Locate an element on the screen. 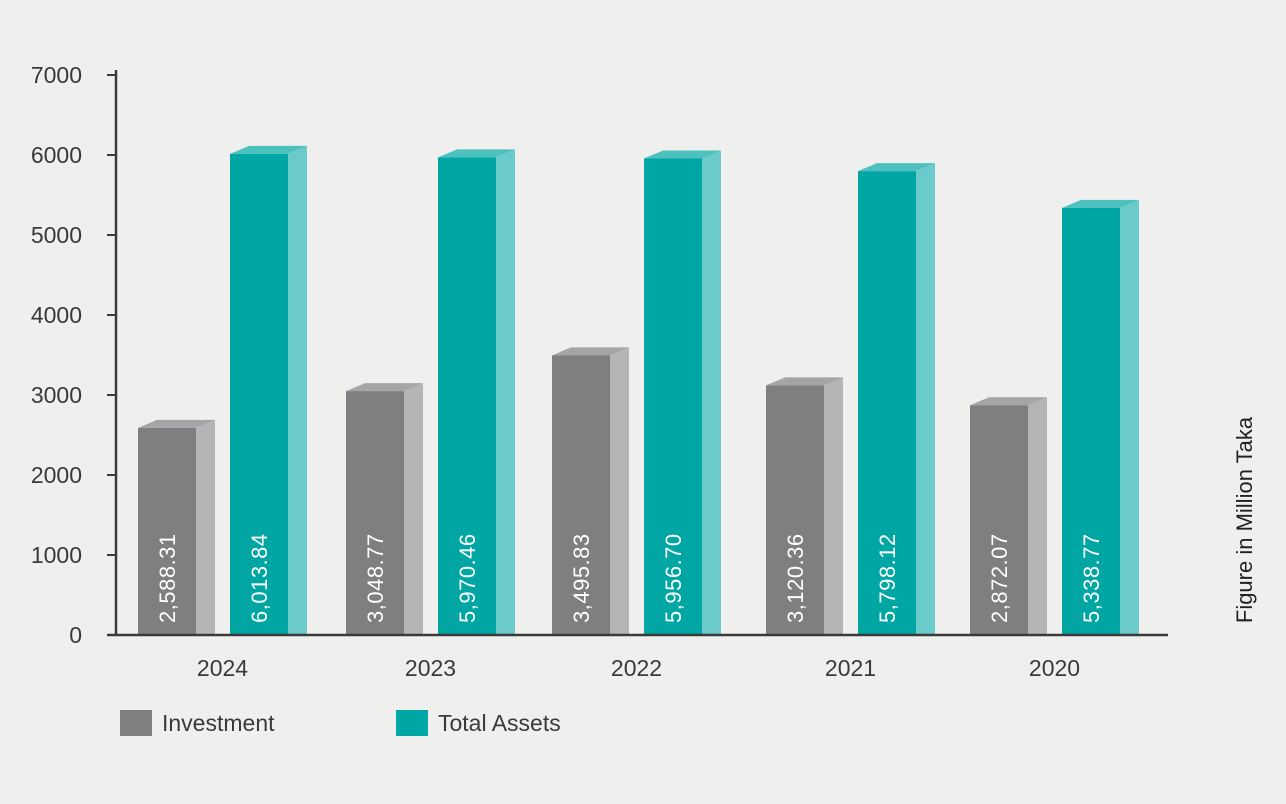  x-tick-label: 2023 is located at coordinates (430, 668).